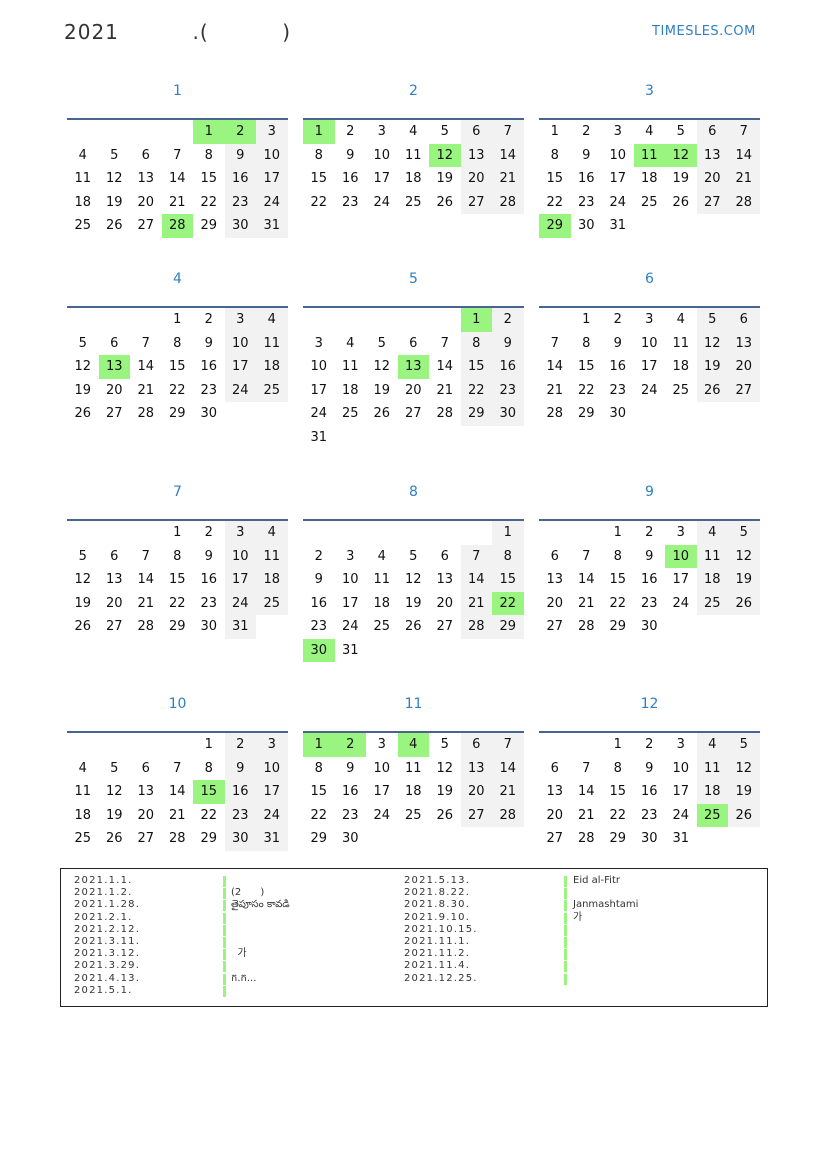 The width and height of the screenshot is (827, 1169). Describe the element at coordinates (437, 917) in the screenshot. I see `holiday-date: 2021.9.10.` at that location.